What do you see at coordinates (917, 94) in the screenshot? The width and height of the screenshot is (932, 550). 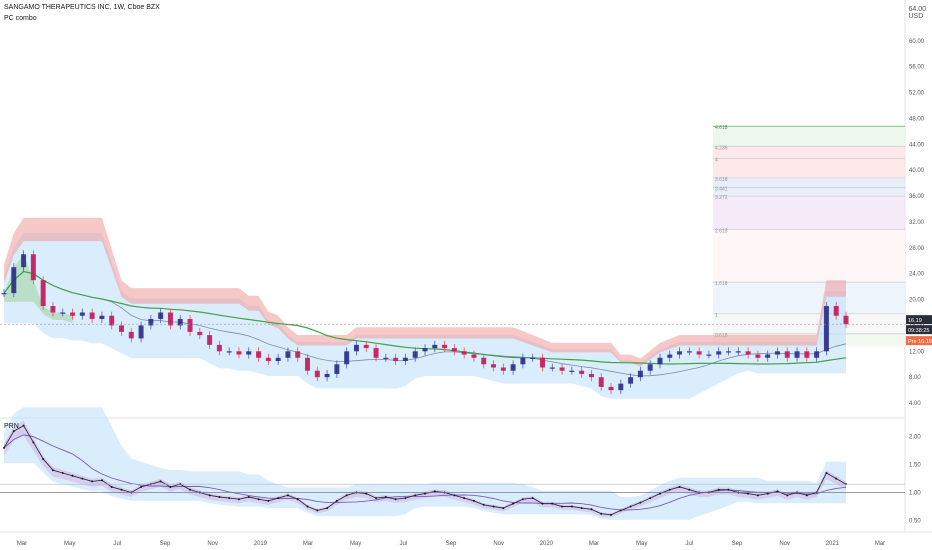 I see `price-tick-label: 52.00` at bounding box center [917, 94].